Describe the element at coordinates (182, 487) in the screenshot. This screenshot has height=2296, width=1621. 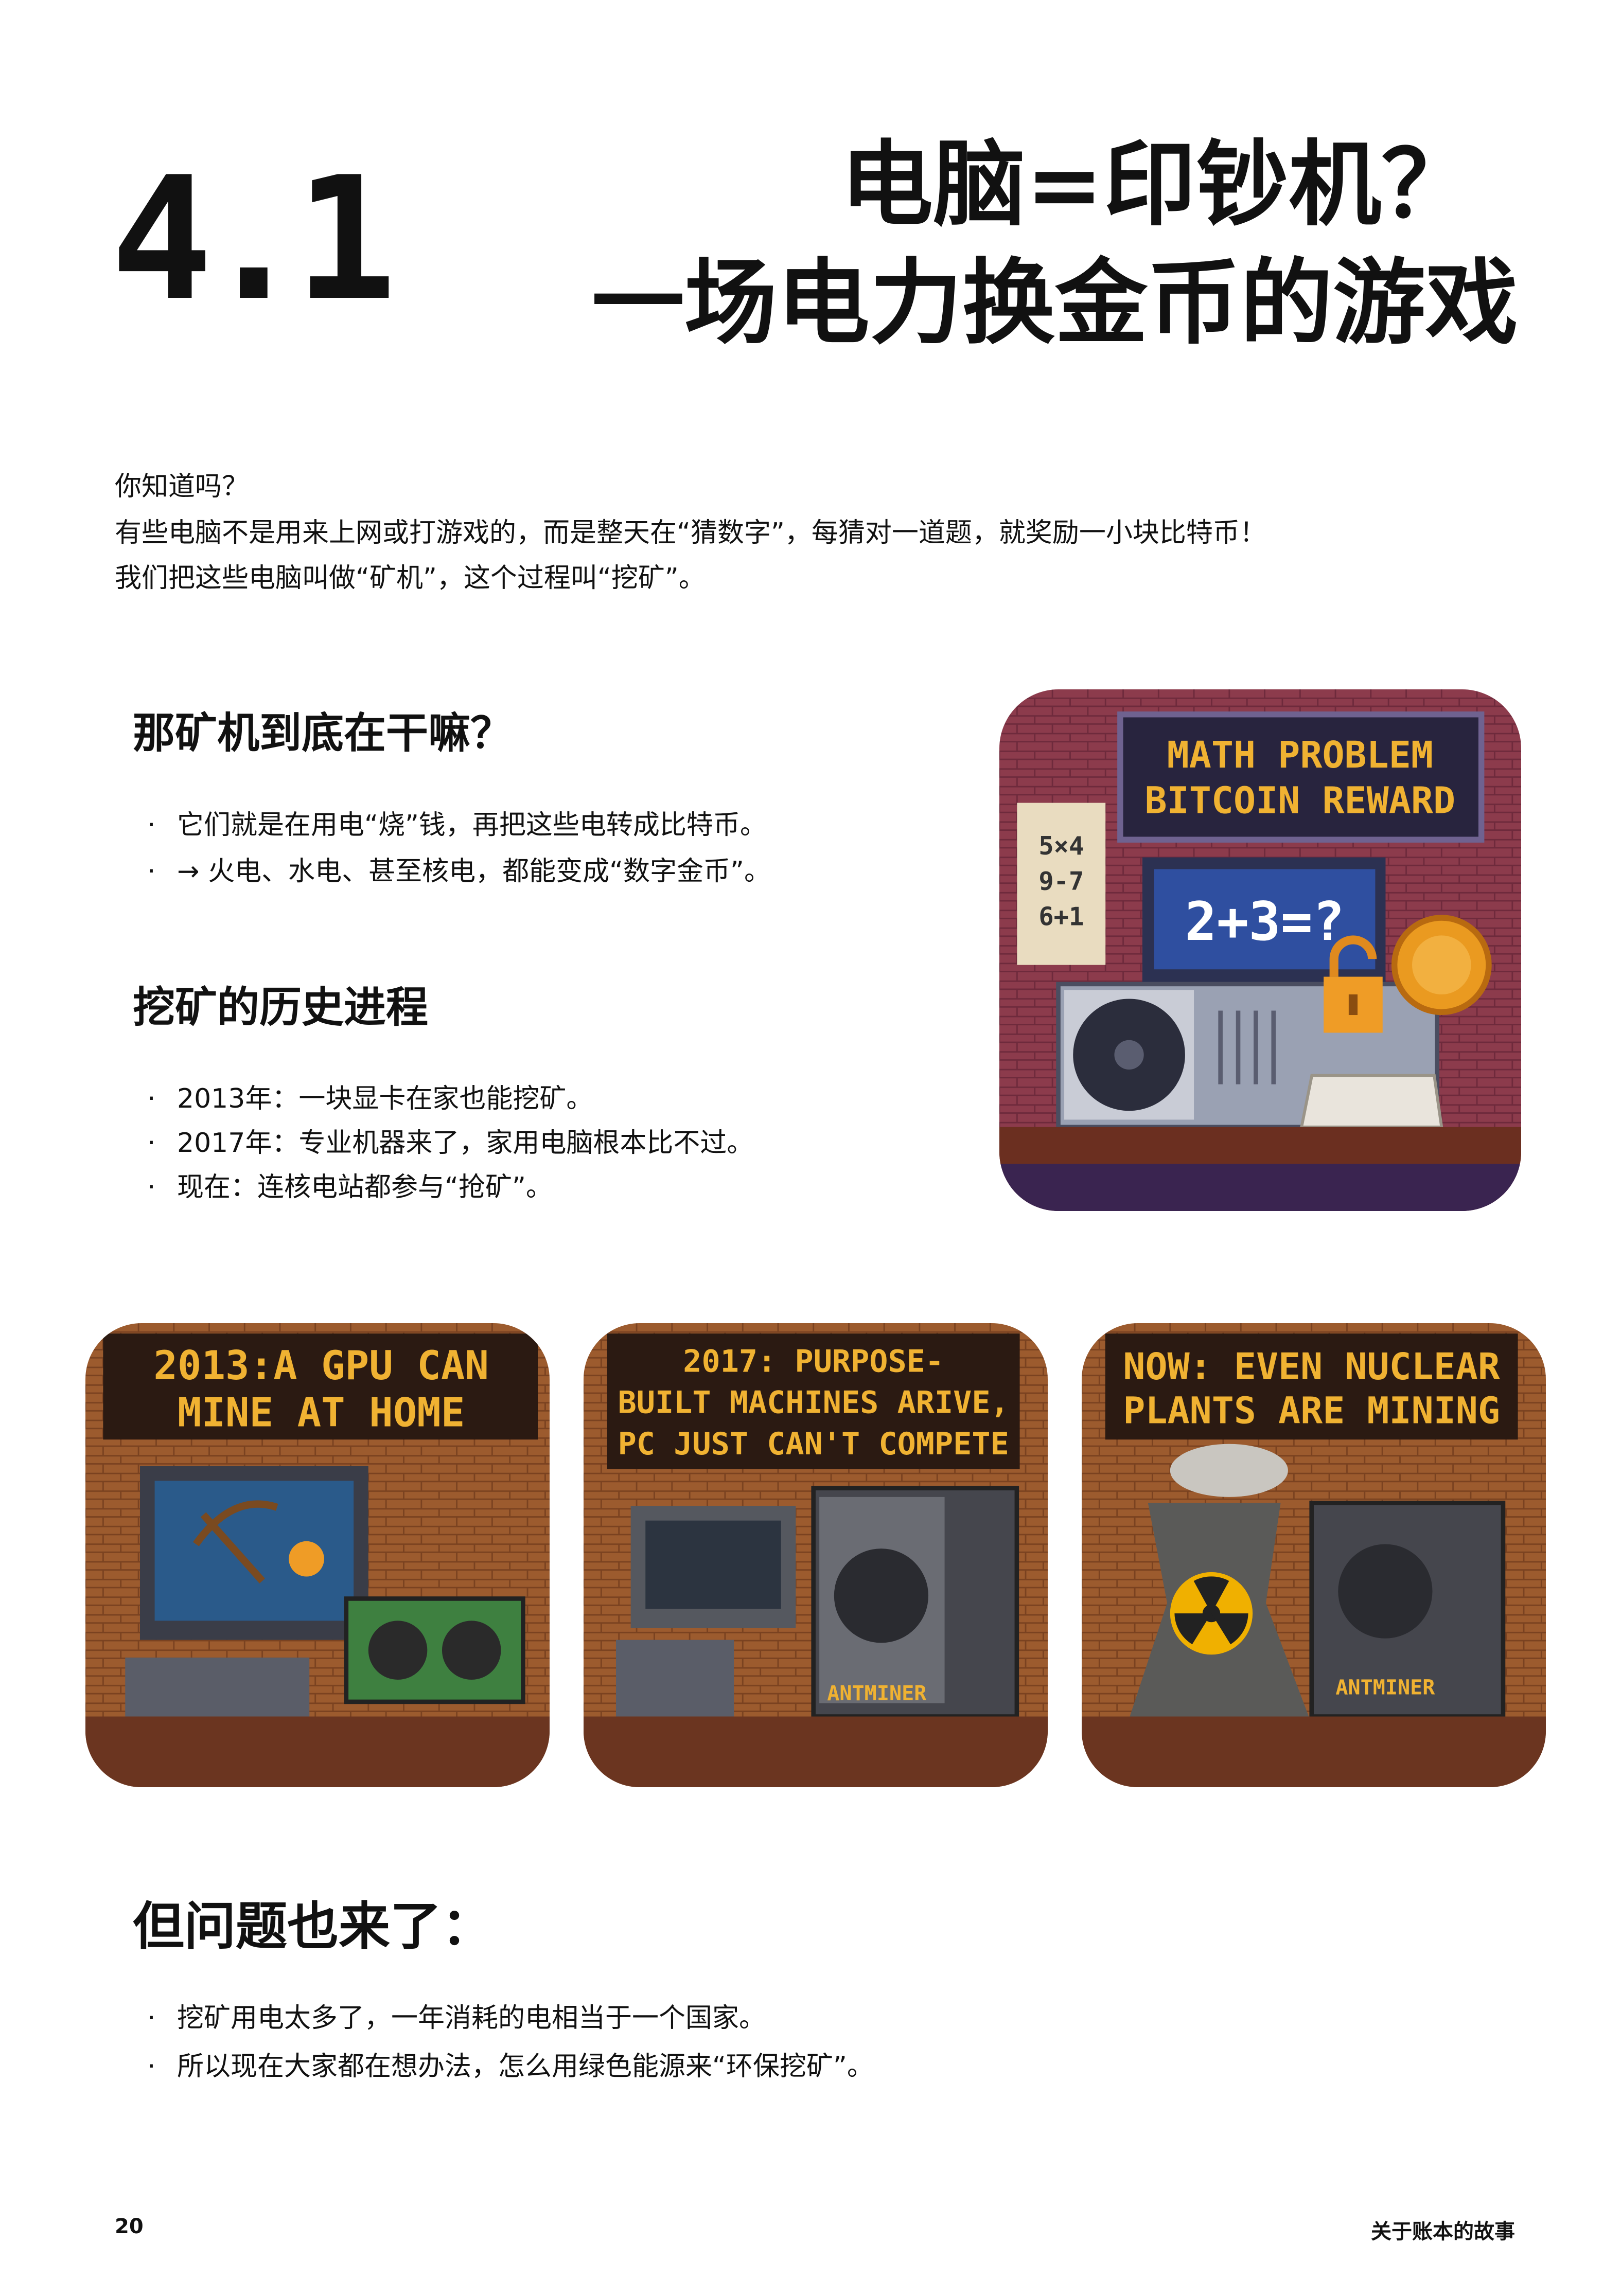
I see `intro-line: 你知道吗？` at that location.